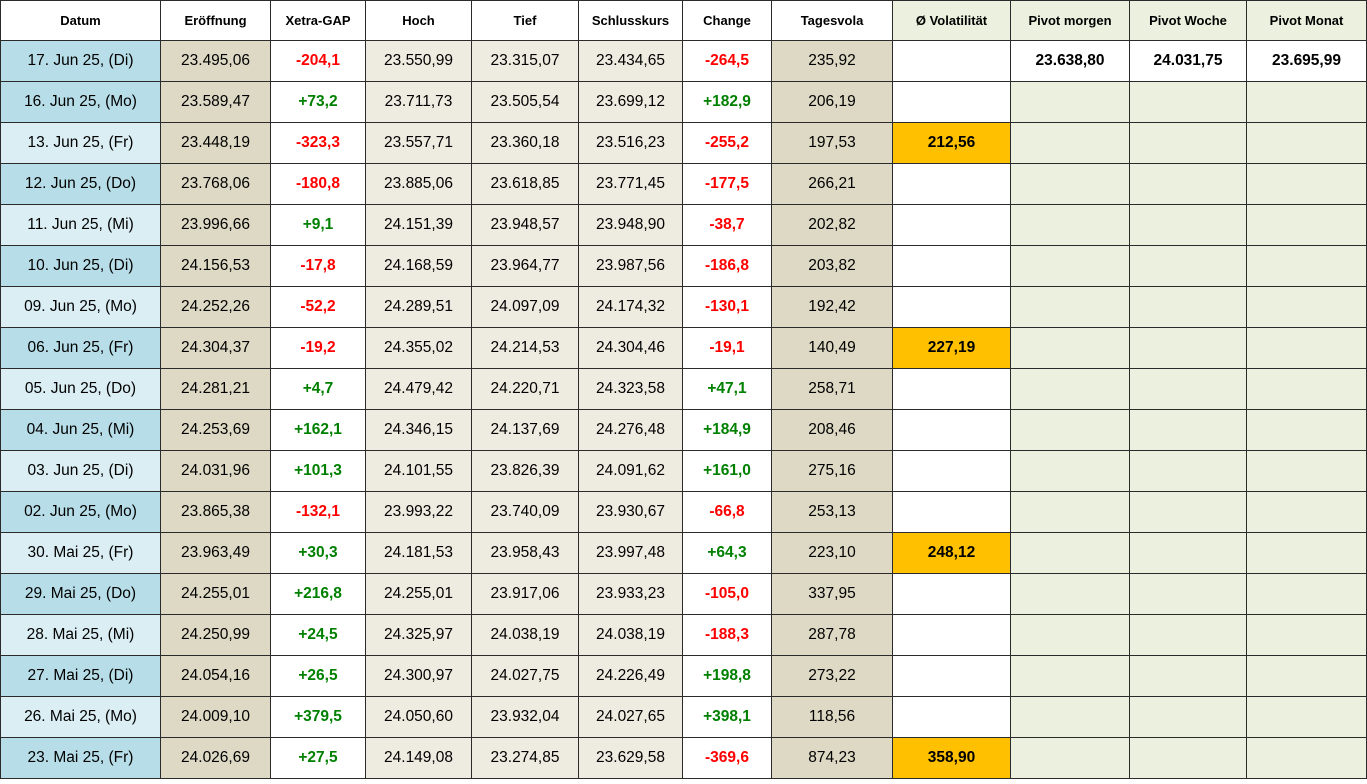  What do you see at coordinates (80, 102) in the screenshot?
I see `date-cell: 16. Jun 25, (Mo)` at bounding box center [80, 102].